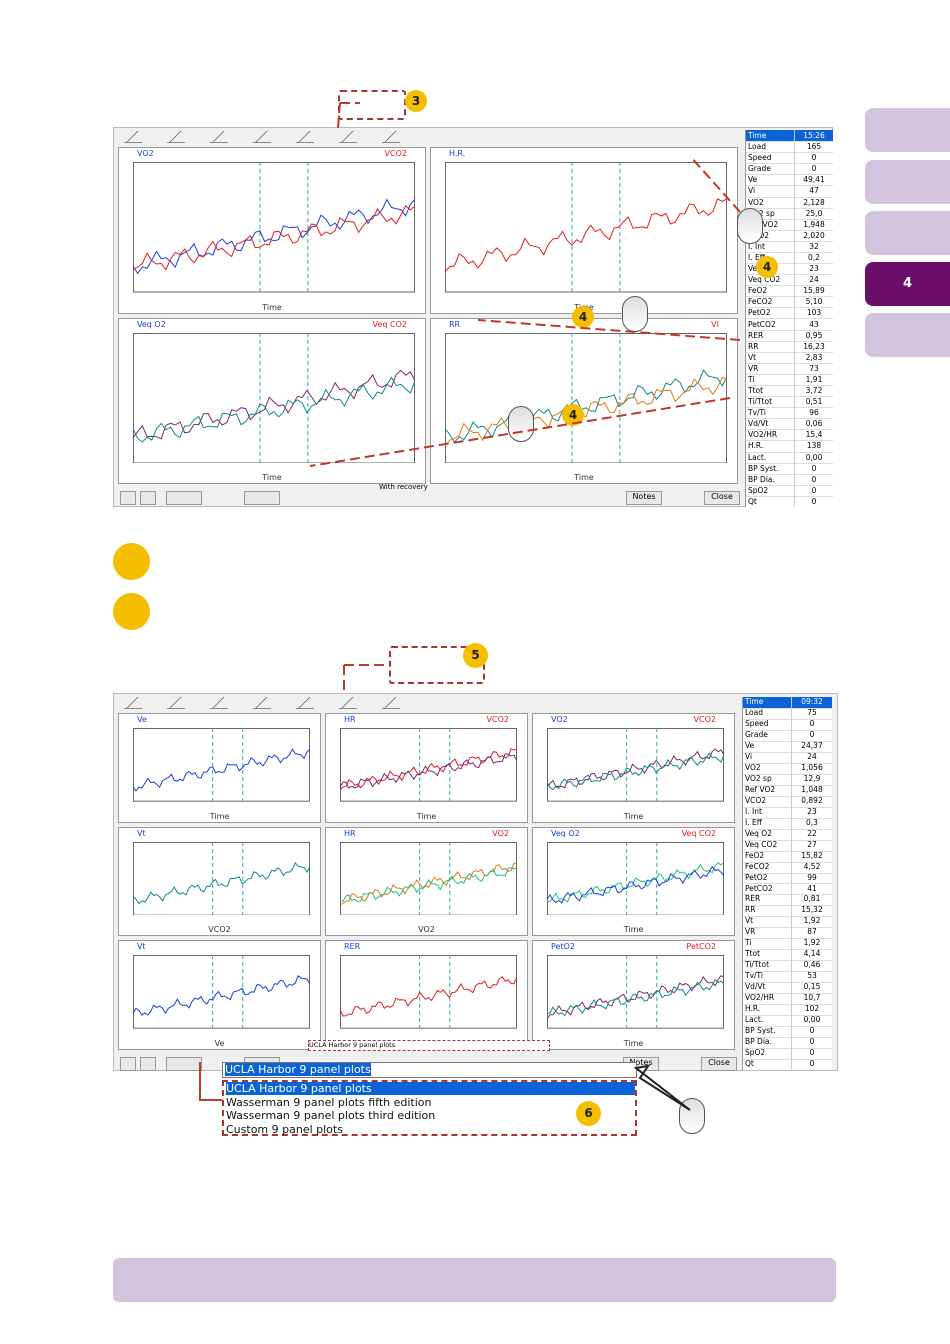 The image size is (950, 1344). Describe the element at coordinates (329, 1102) in the screenshot. I see `dropdown-option: Wasserman 9 panel plots fifth edition` at that location.